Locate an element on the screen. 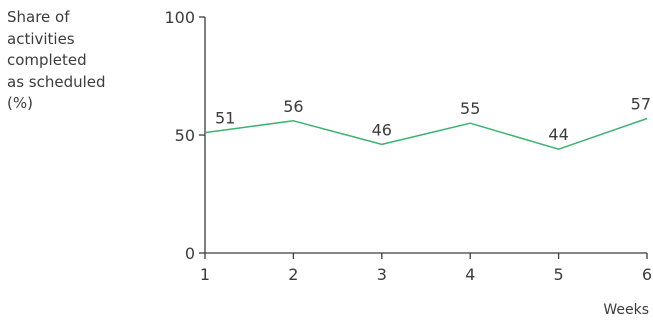 This screenshot has height=320, width=653. data-label: 55 is located at coordinates (470, 108).